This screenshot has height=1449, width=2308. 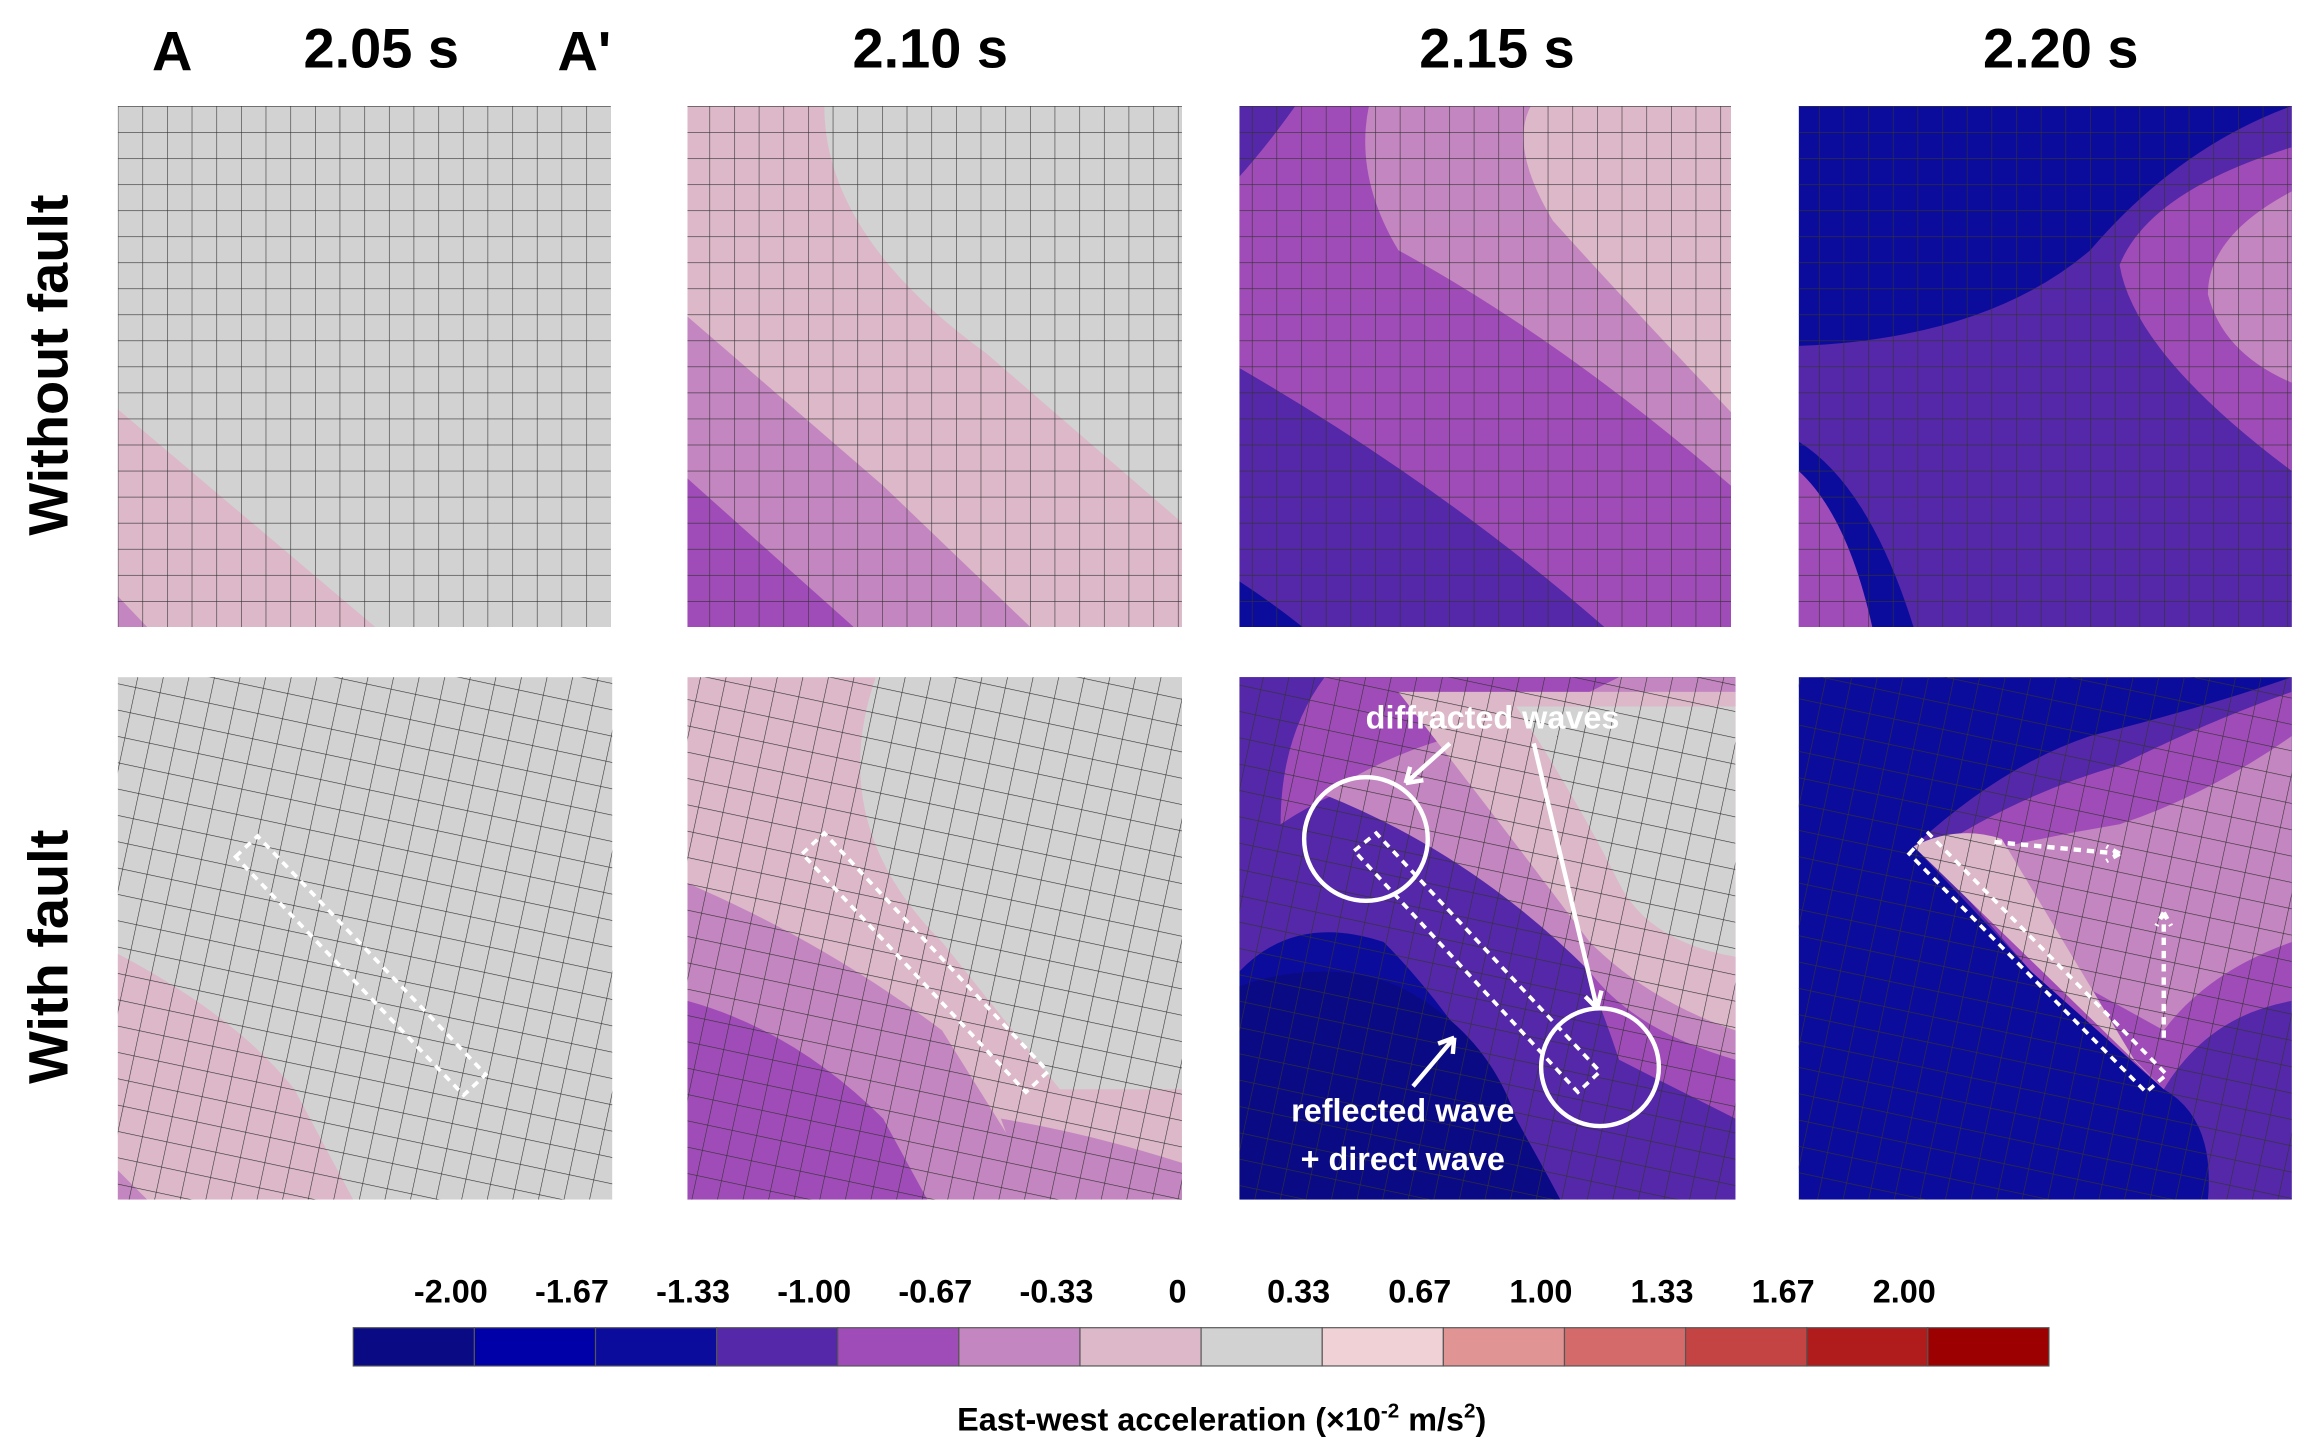 I want to click on colorbar-label: -1.00, so click(x=814, y=1292).